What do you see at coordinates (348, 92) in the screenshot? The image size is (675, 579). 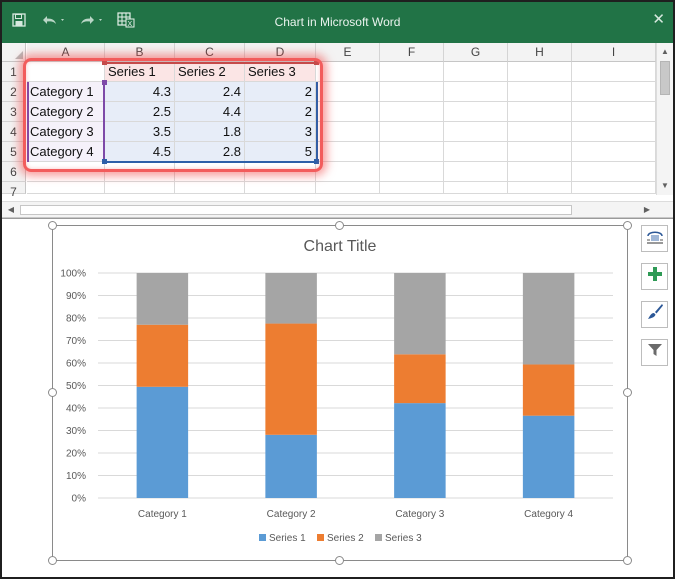 I see `cell-e2` at bounding box center [348, 92].